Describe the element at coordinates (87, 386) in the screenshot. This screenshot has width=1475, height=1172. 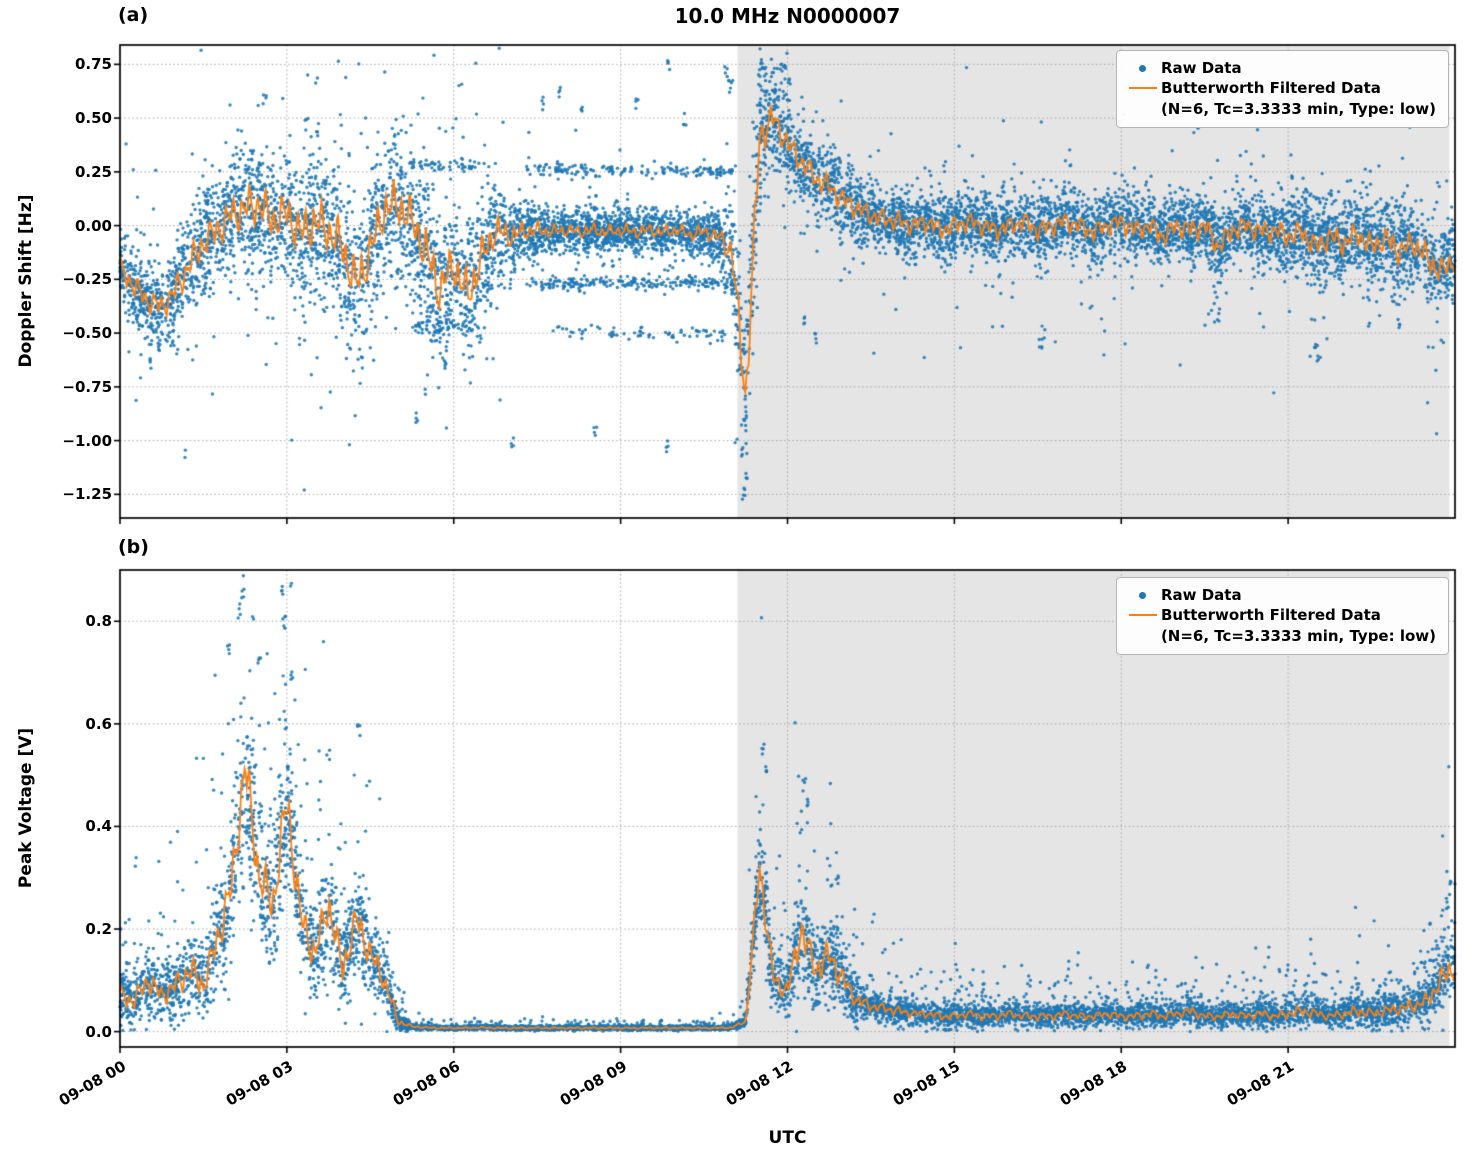
I see `y-tick-label: −0.75` at that location.